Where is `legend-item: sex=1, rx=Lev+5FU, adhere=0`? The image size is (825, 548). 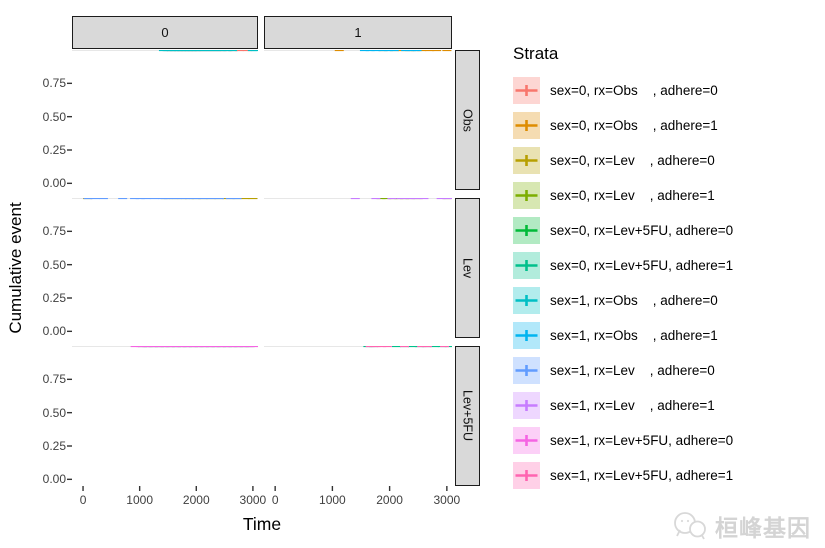 legend-item: sex=1, rx=Lev+5FU, adhere=0 is located at coordinates (623, 440).